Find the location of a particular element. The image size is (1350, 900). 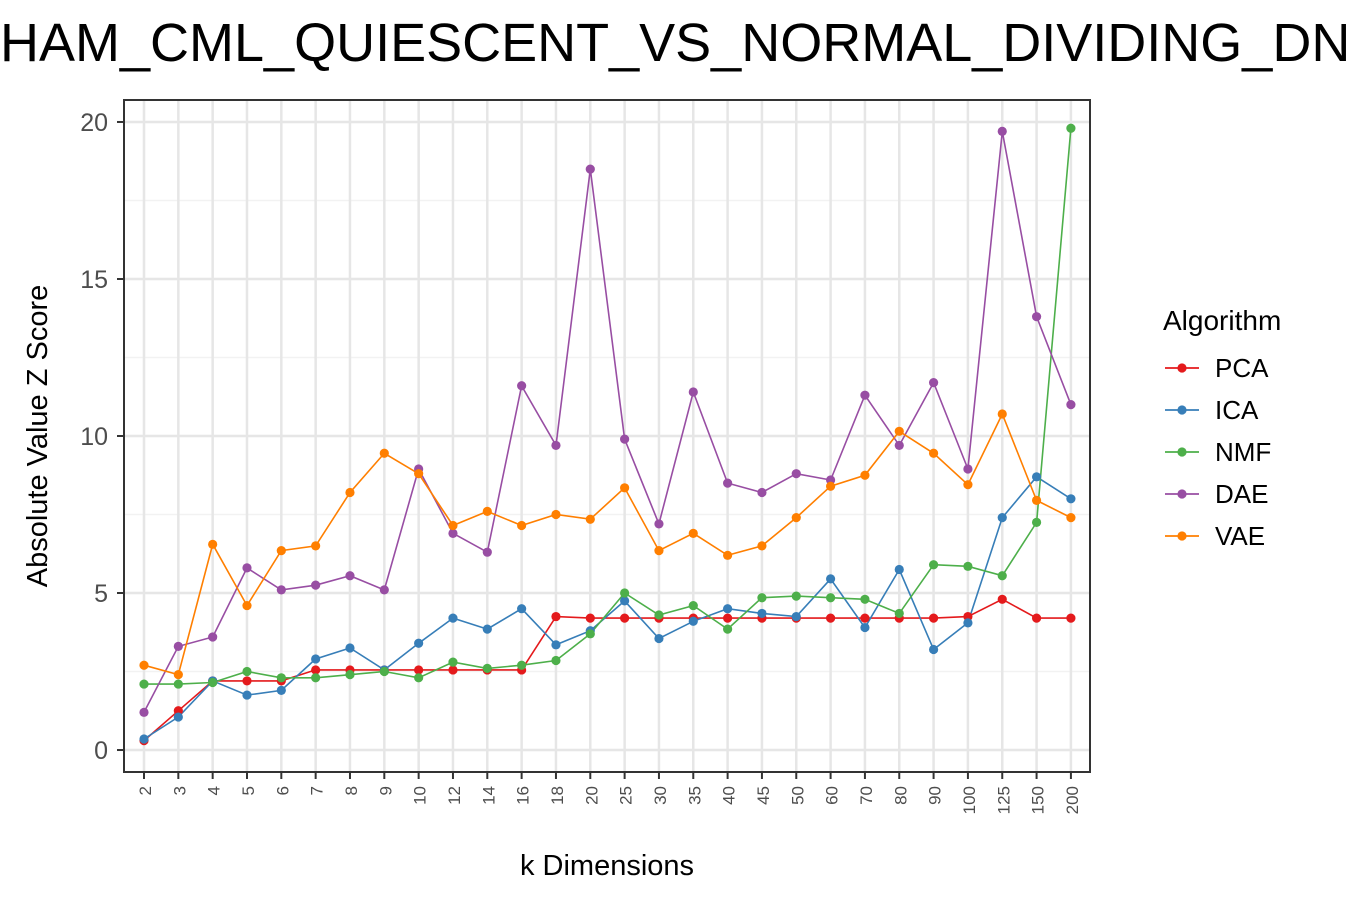

legend-label: ICA is located at coordinates (1237, 409).